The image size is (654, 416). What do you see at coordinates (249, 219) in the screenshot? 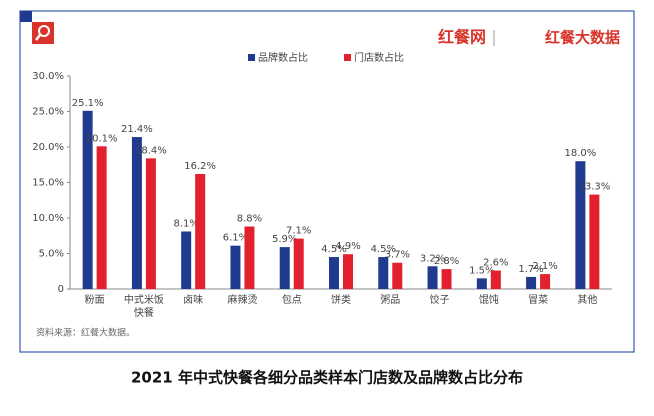
I see `value-label: 8.8%` at bounding box center [249, 219].